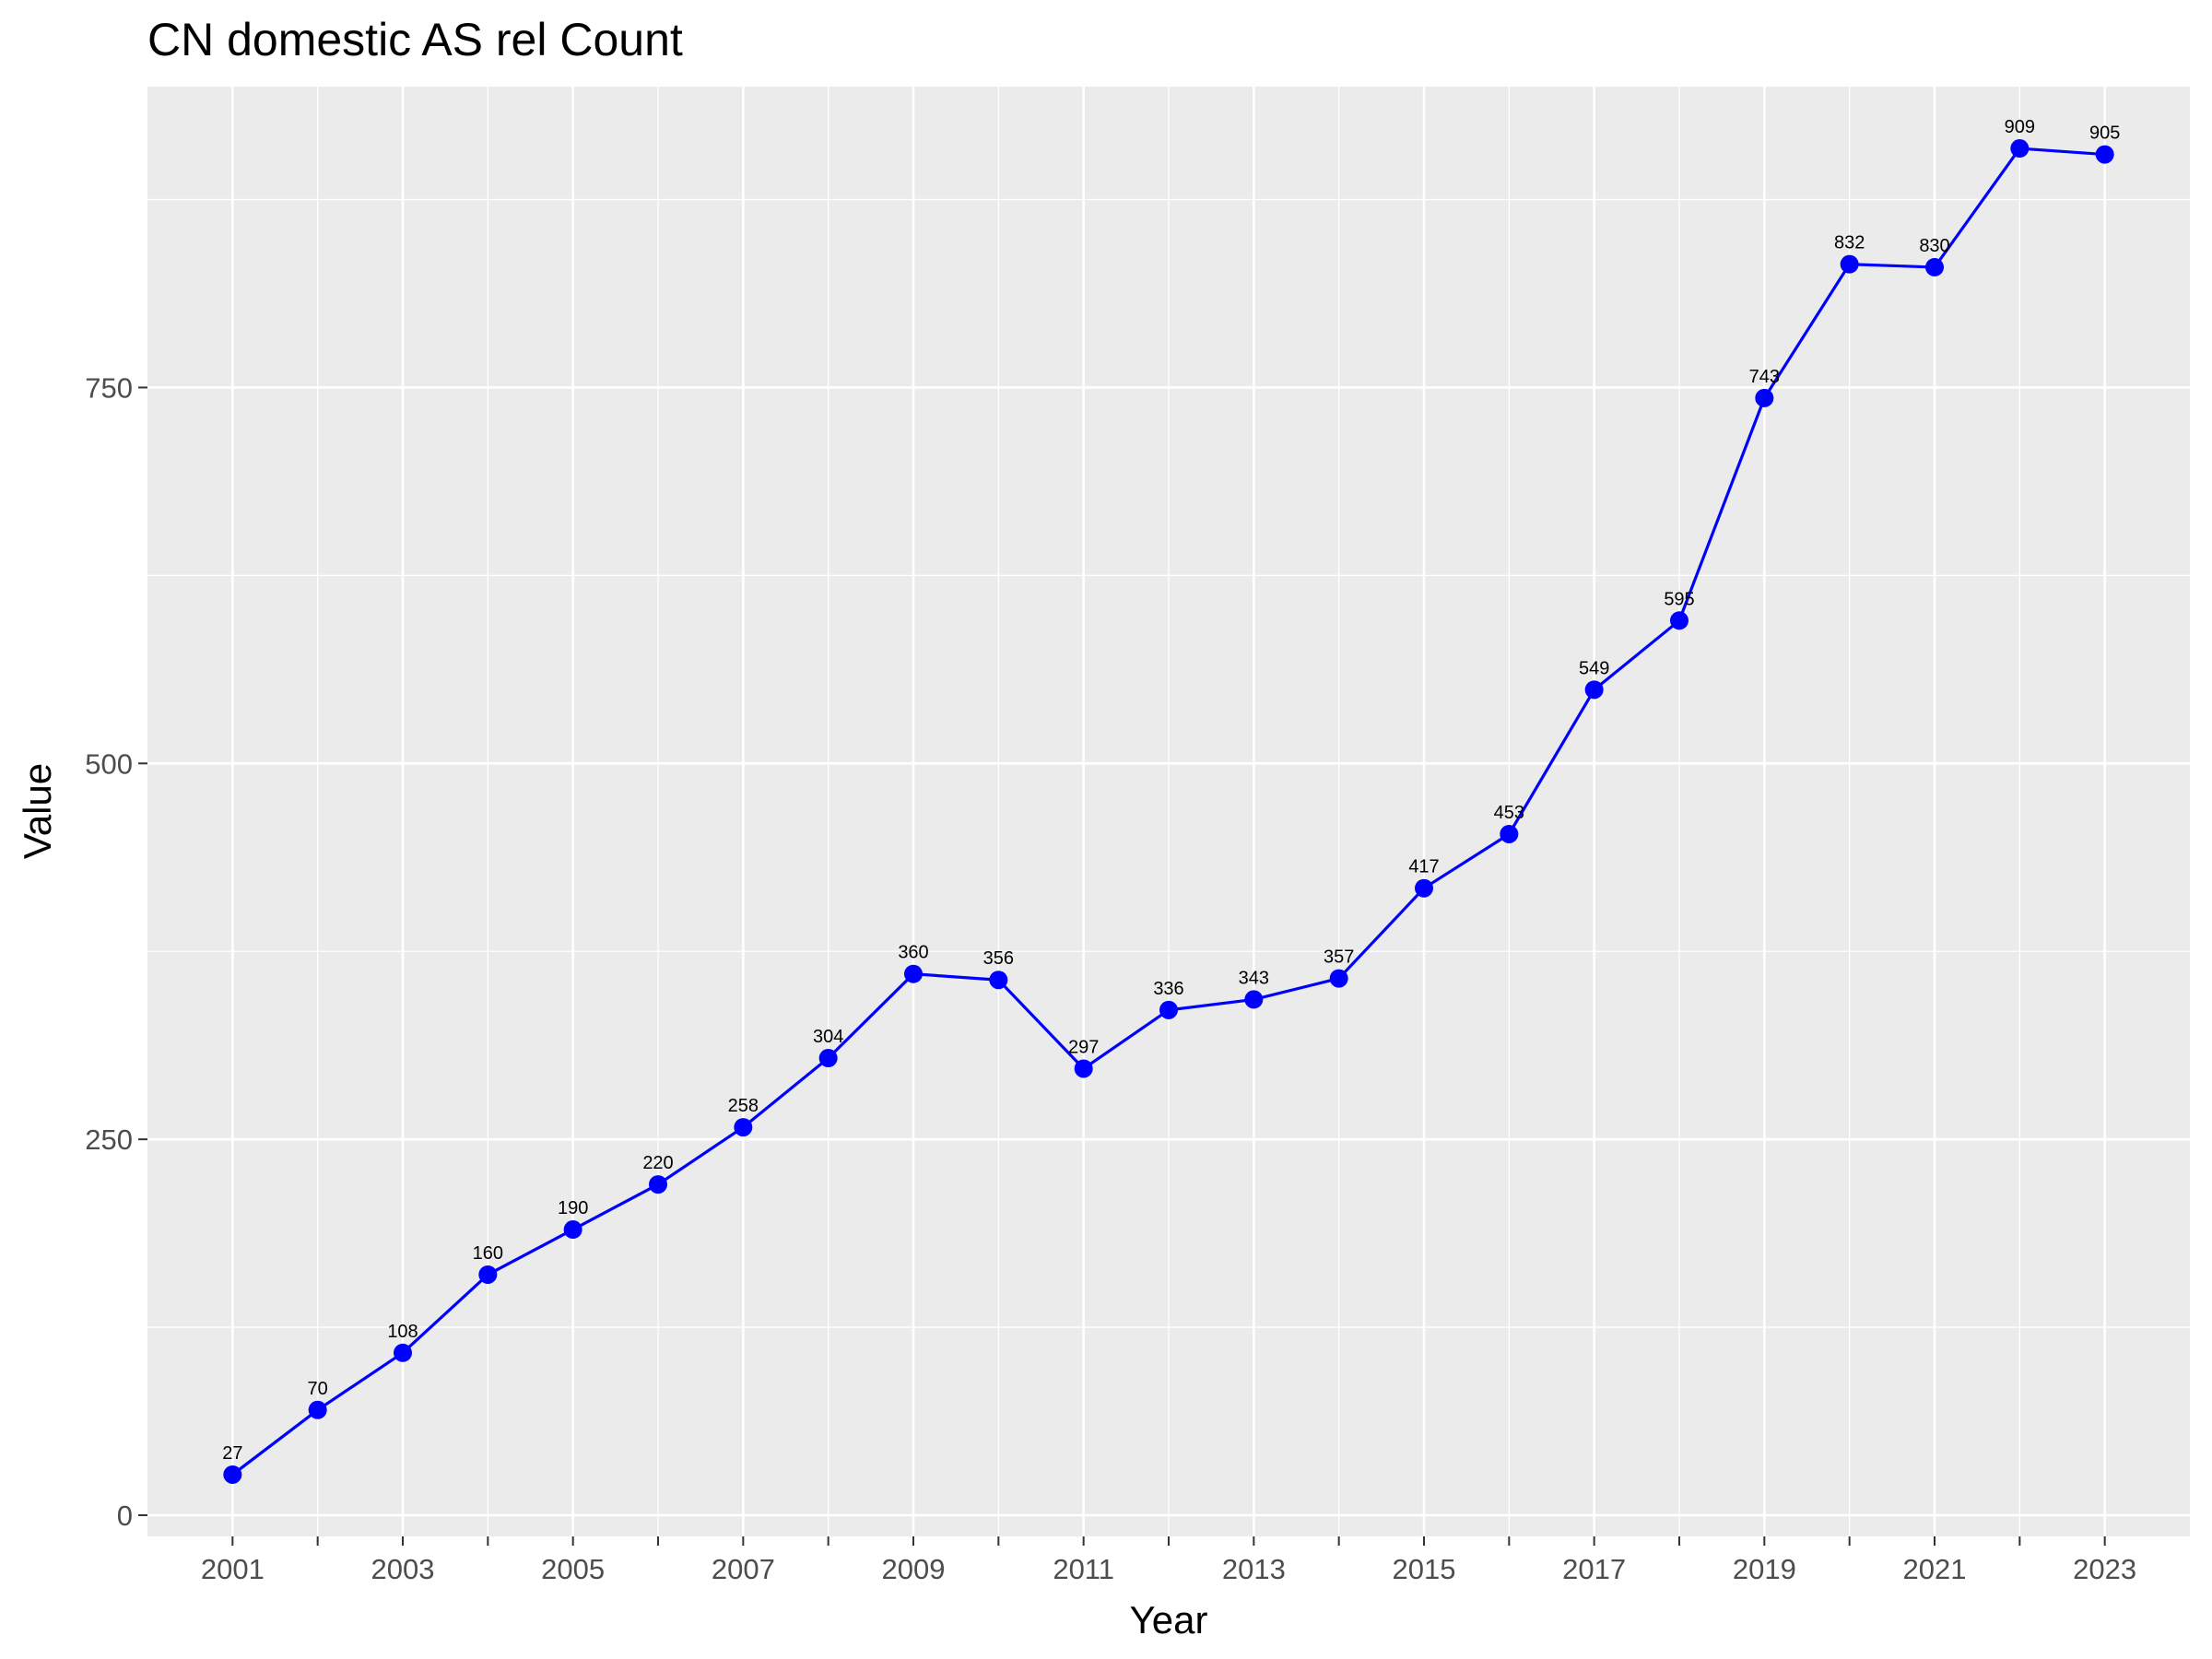 The width and height of the screenshot is (2212, 1659). Describe the element at coordinates (1679, 599) in the screenshot. I see `data-label: 595` at that location.